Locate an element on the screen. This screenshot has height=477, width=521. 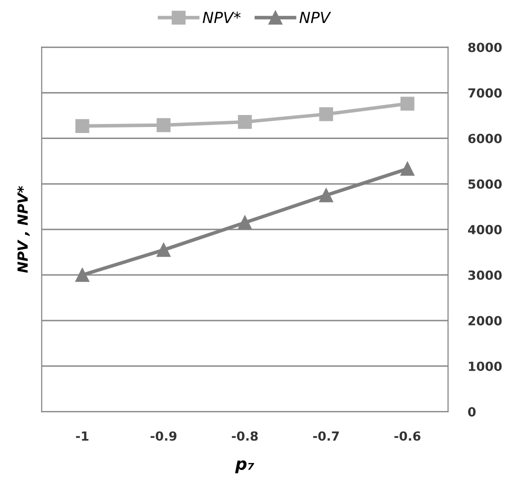
x-tick-label: -0.8 is located at coordinates (245, 436).